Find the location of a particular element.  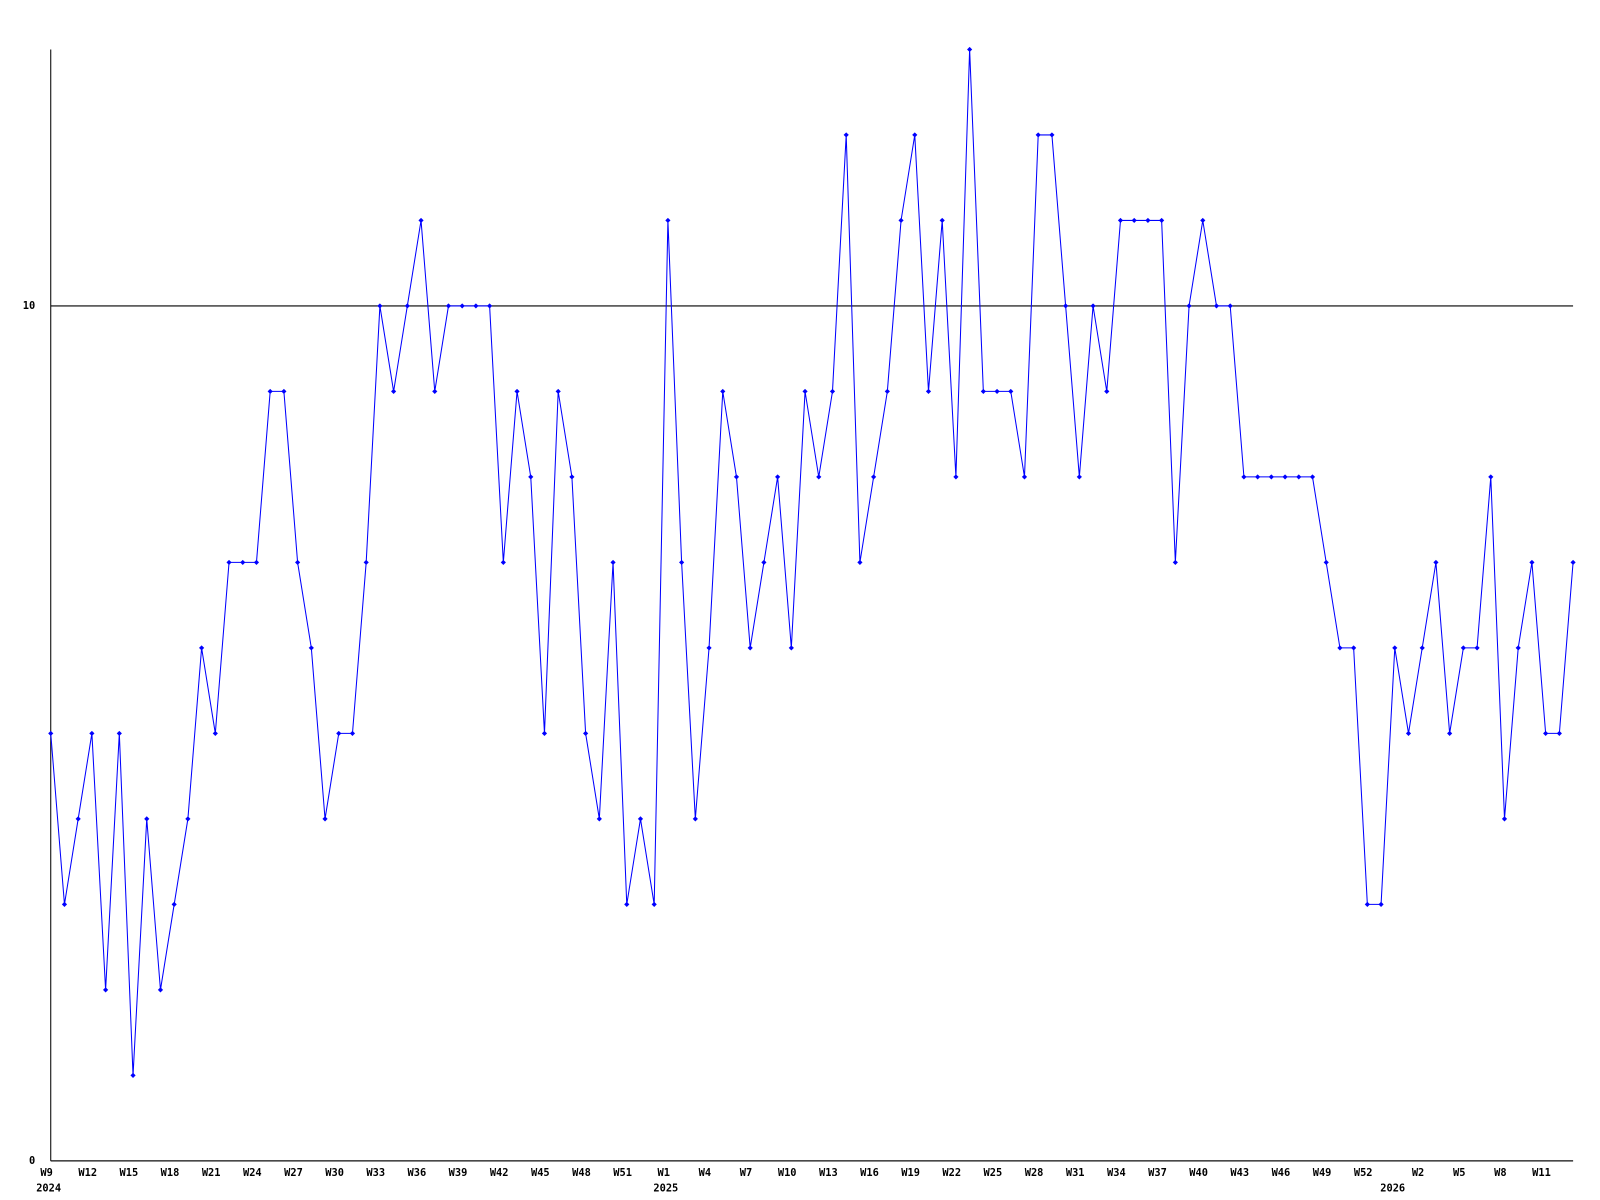

x-tick-label: W12 is located at coordinates (87, 1173).